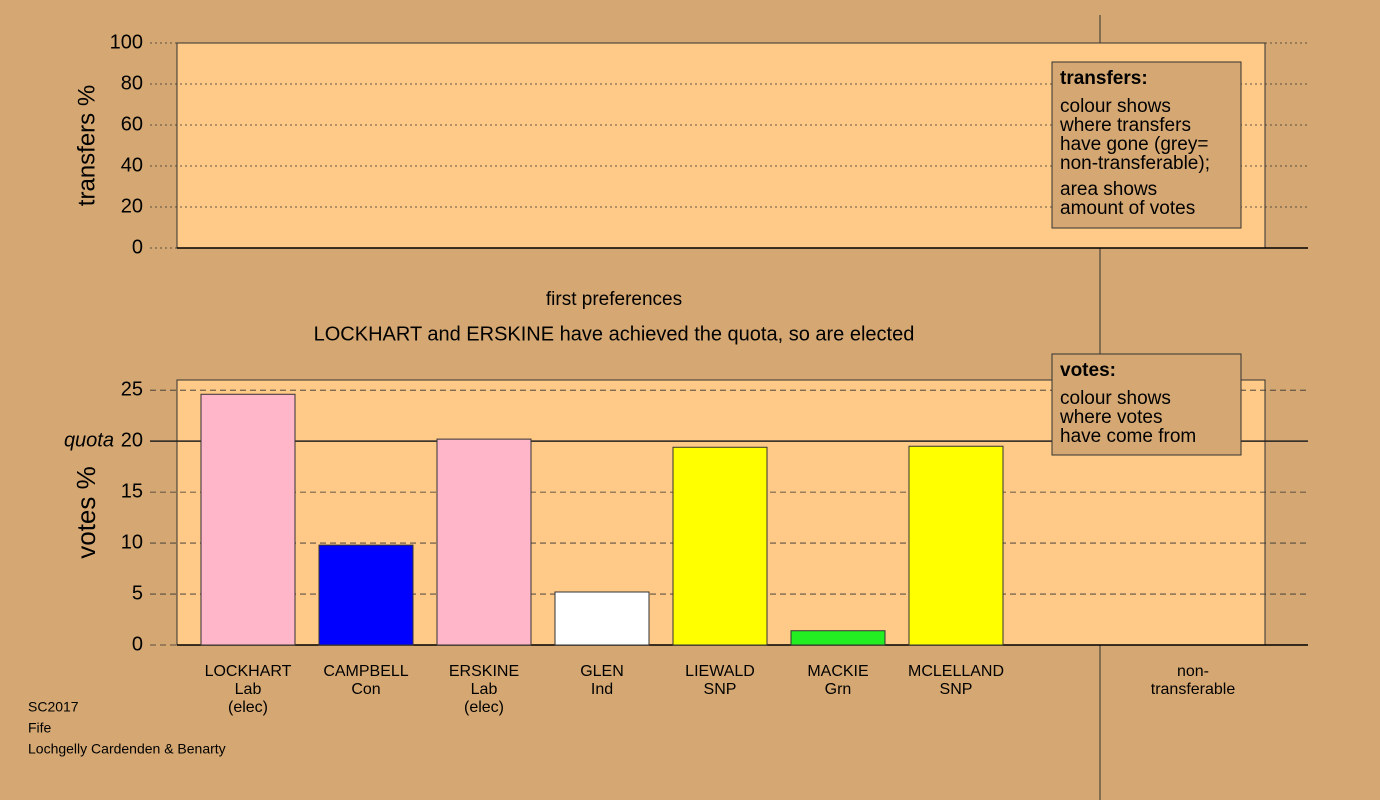  Describe the element at coordinates (132, 491) in the screenshot. I see `y-tick-label: 15` at that location.